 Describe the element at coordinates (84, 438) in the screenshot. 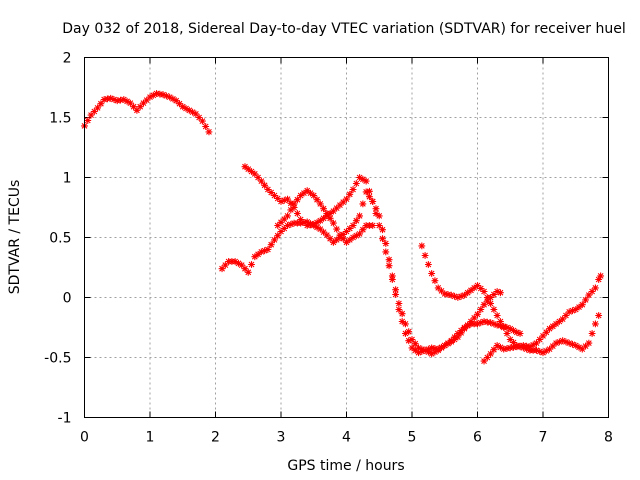

I see `x-tick-label: 0` at that location.